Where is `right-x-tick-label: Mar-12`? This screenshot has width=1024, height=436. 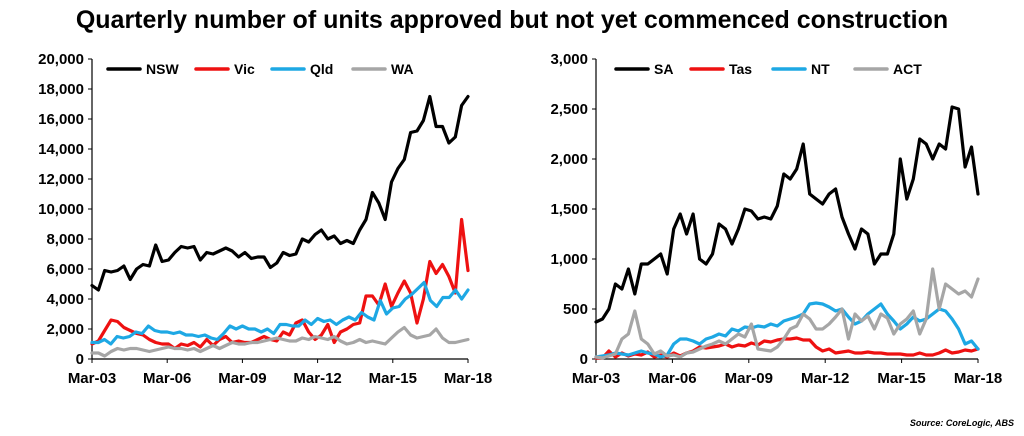 right-x-tick-label: Mar-12 is located at coordinates (825, 378).